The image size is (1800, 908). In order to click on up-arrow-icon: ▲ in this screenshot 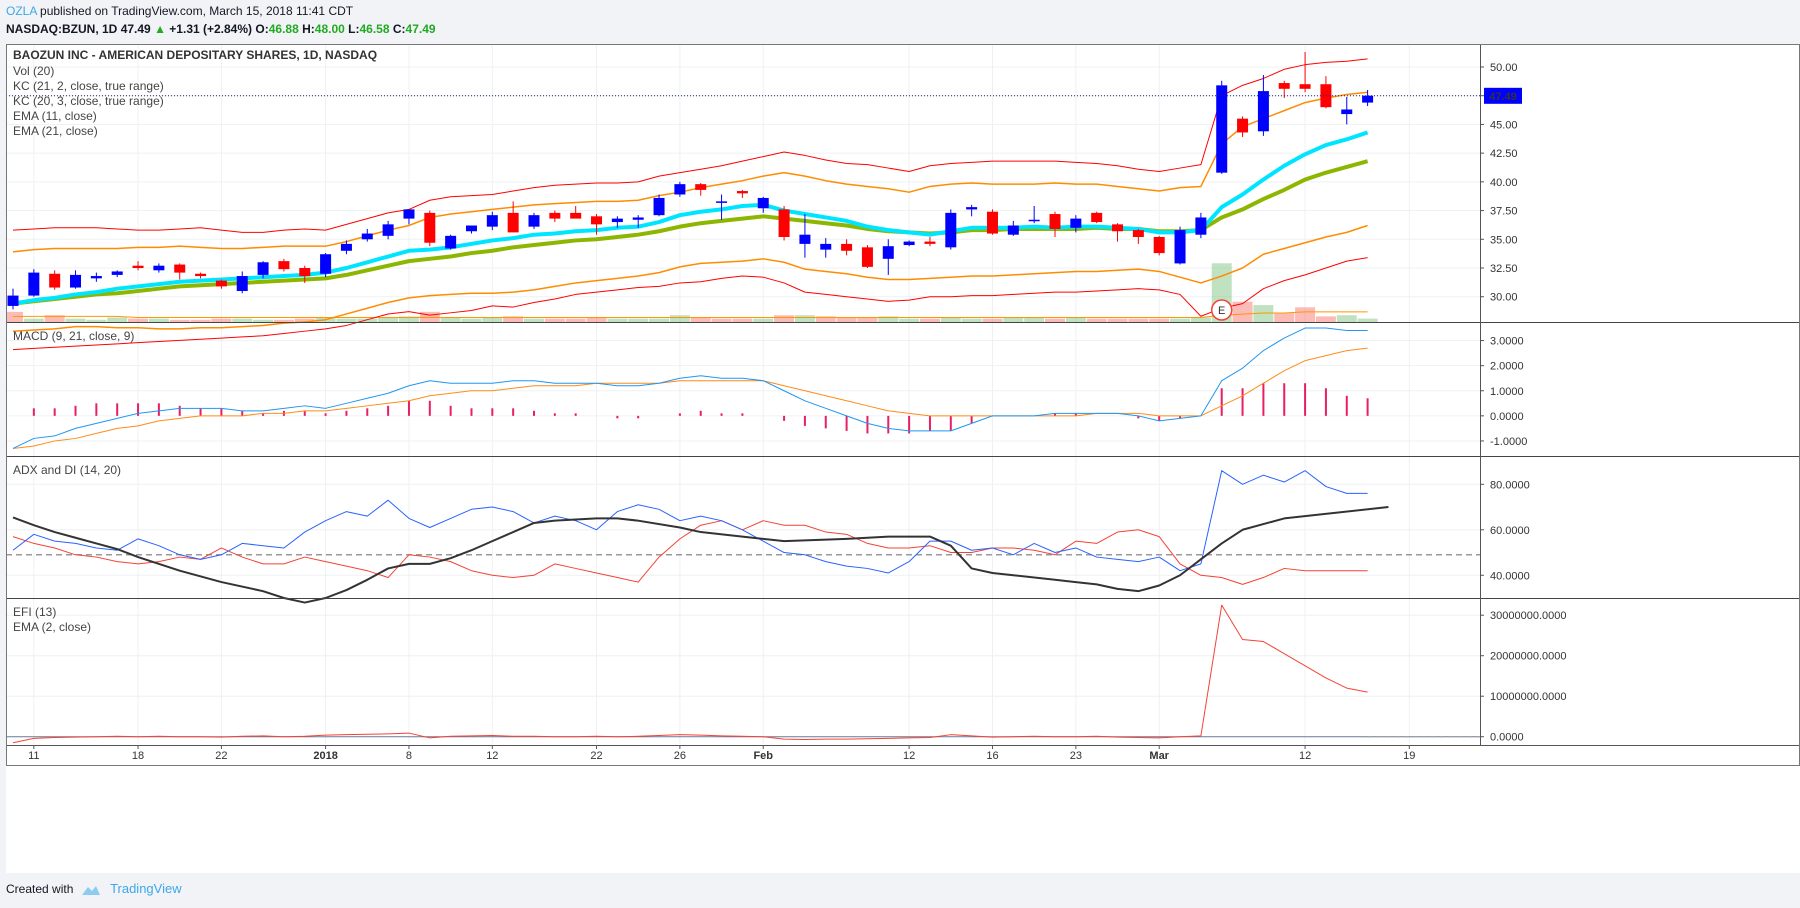, I will do `click(160, 29)`.